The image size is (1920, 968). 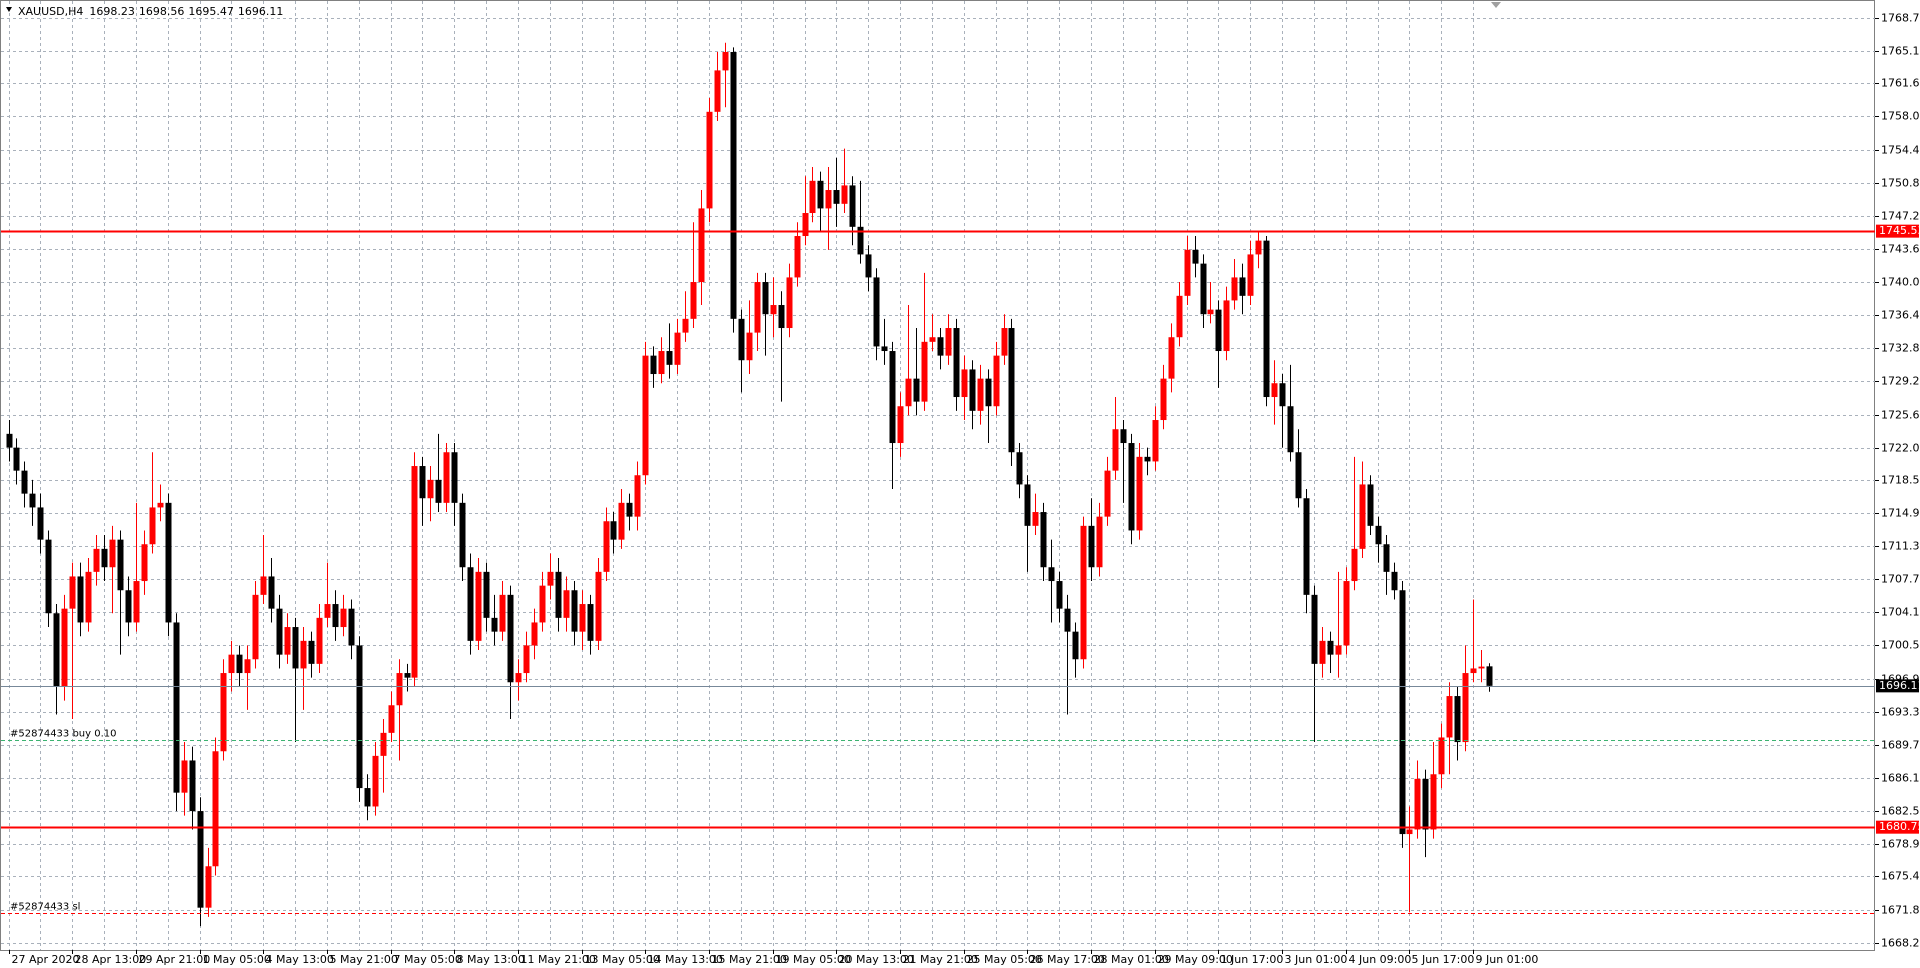 What do you see at coordinates (261, 11) in the screenshot?
I see `header-close: 1696.11` at bounding box center [261, 11].